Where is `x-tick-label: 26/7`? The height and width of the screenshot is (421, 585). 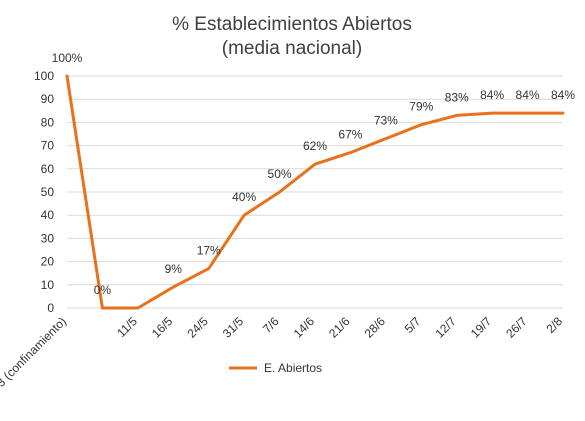
x-tick-label: 26/7 is located at coordinates (516, 327).